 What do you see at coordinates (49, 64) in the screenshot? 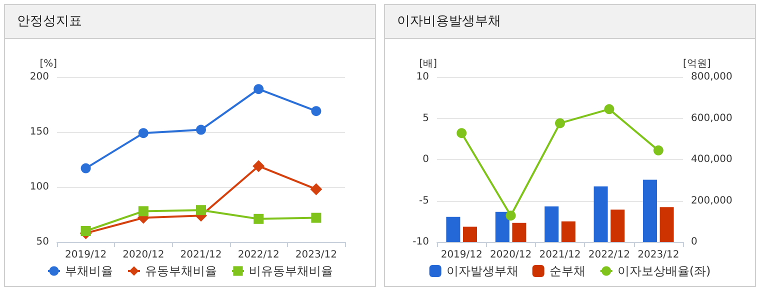
I see `y-axis-title: [%]` at bounding box center [49, 64].